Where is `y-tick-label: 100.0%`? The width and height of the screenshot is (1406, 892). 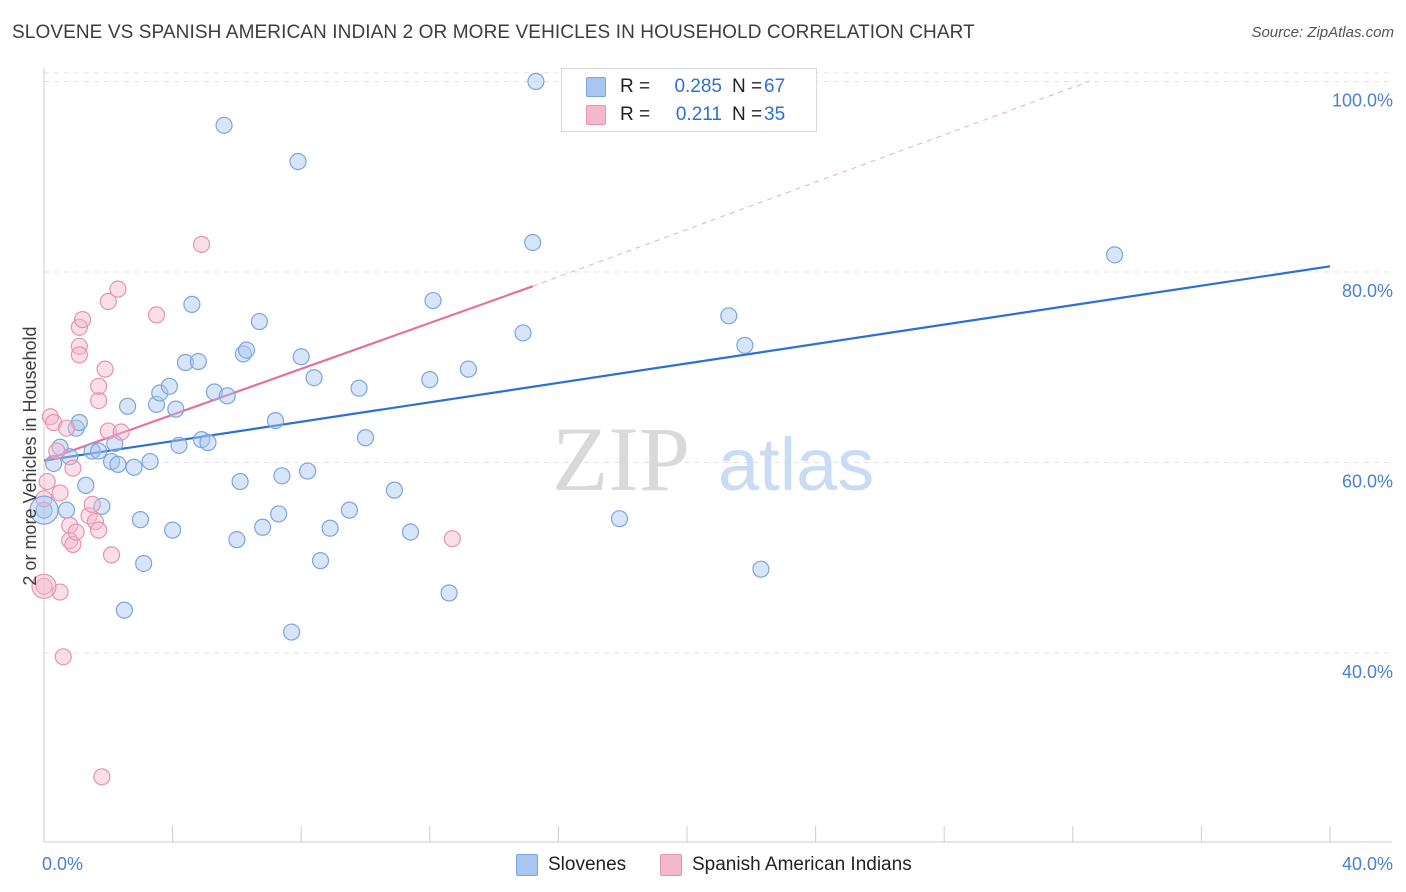 y-tick-label: 100.0% is located at coordinates (1362, 101).